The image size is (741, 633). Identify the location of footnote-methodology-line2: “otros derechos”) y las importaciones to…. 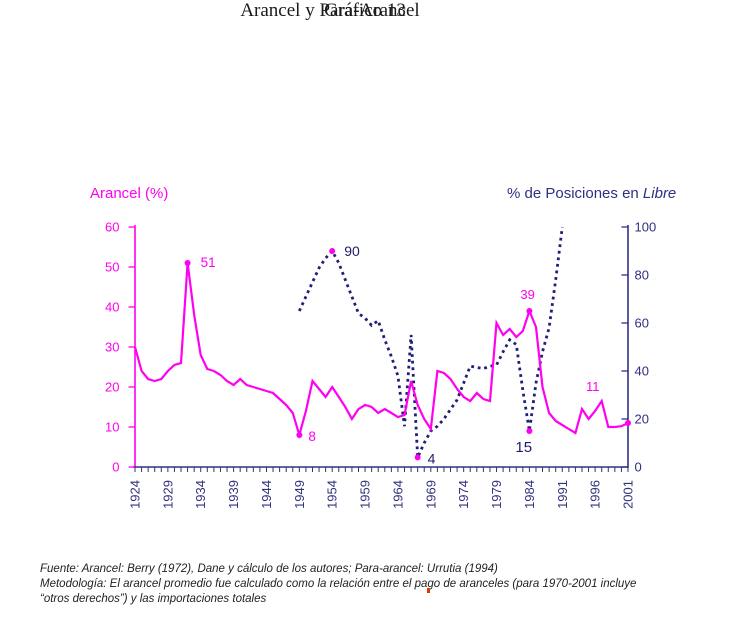
(153, 599).